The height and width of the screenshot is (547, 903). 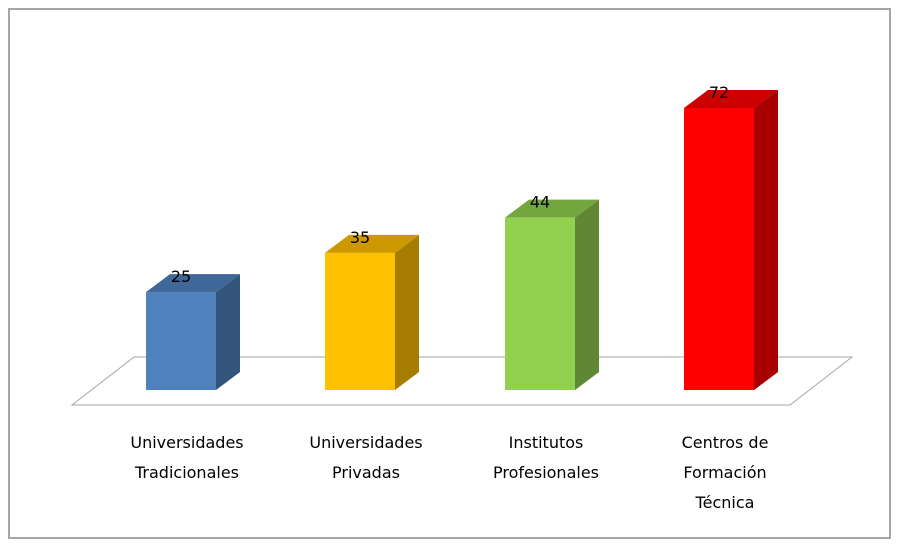 I want to click on value-label: 72, so click(x=719, y=92).